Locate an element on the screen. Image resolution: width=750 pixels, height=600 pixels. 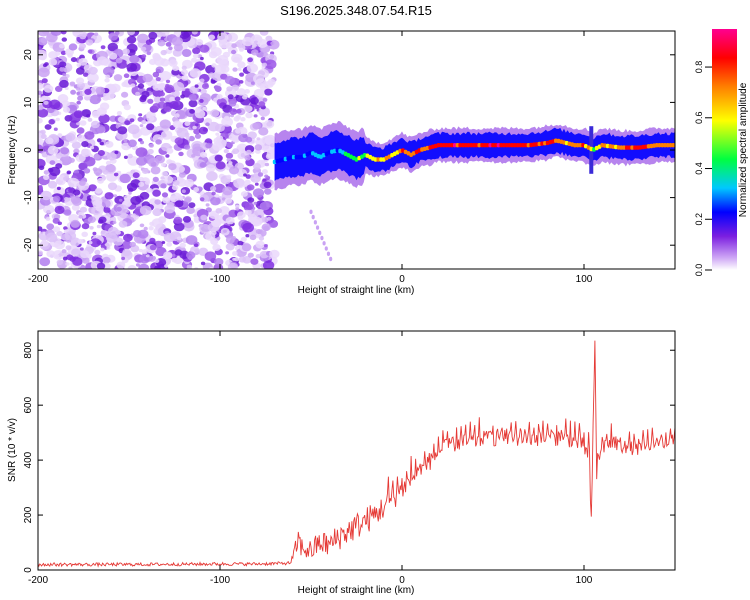
colorbar-label: Normalized spectral amplitude is located at coordinates (743, 149).